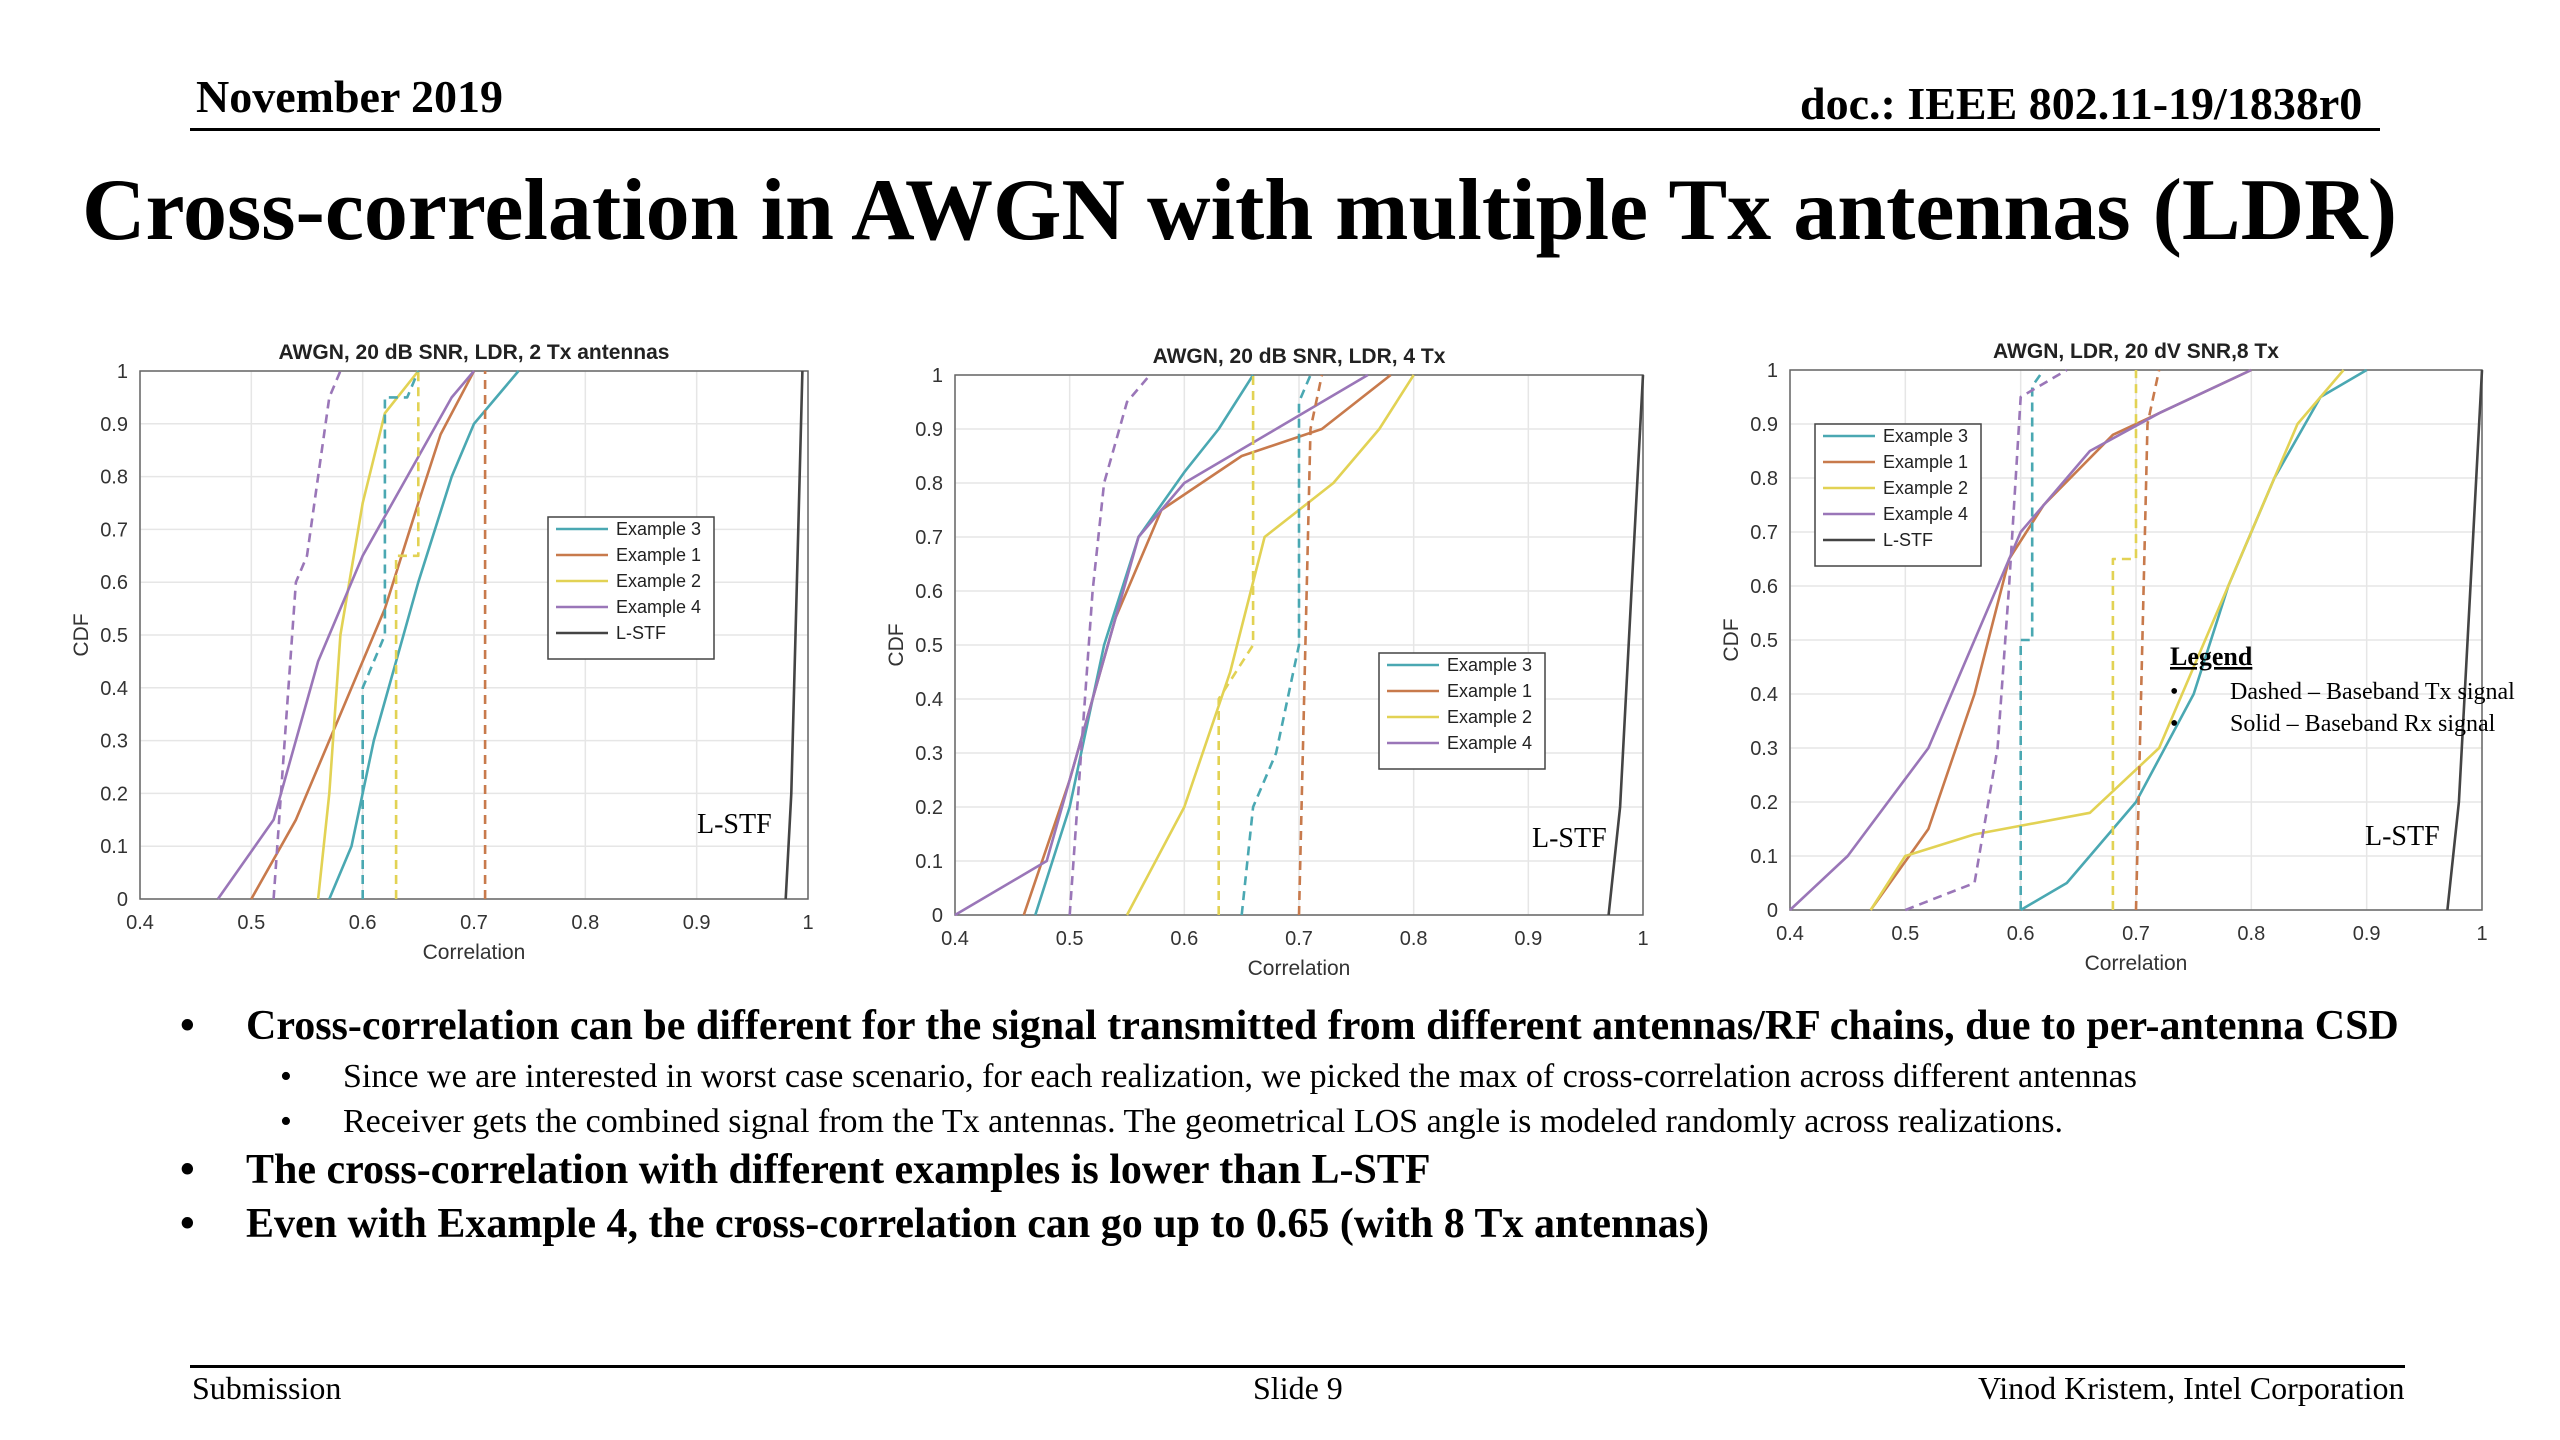 The height and width of the screenshot is (1440, 2560). I want to click on header-date: November 2019, so click(350, 96).